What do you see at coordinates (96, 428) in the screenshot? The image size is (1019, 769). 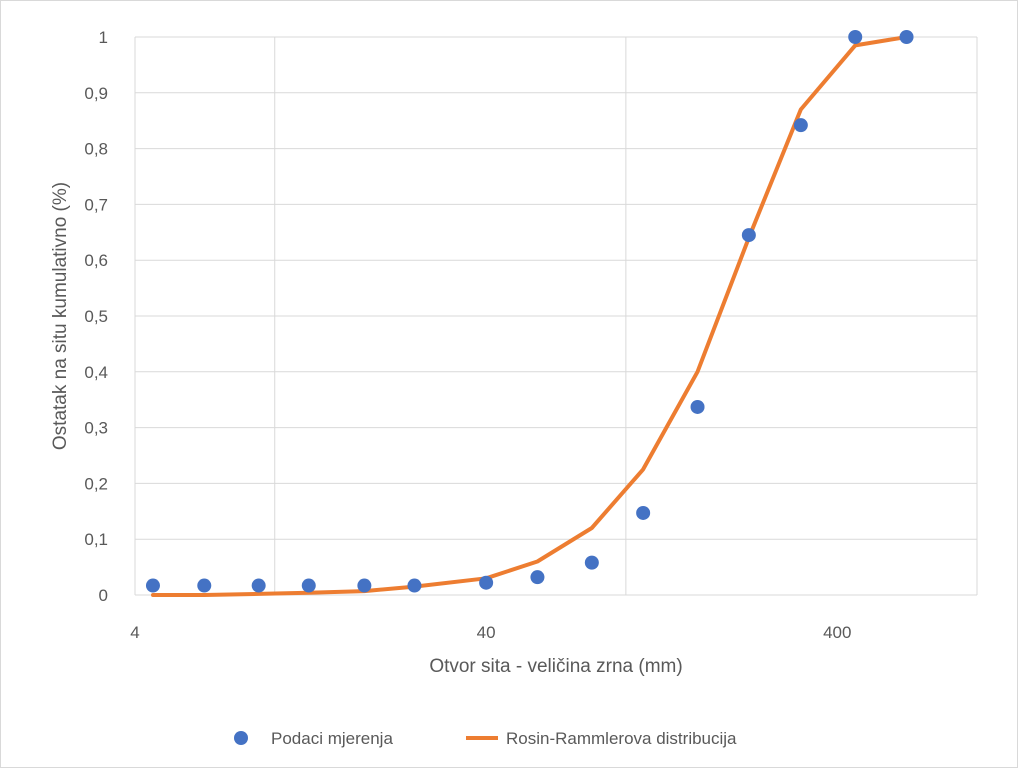 I see `y-tick-label: 0,3` at bounding box center [96, 428].